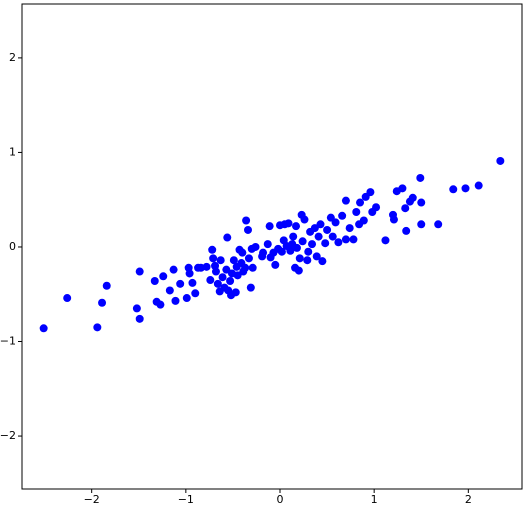 The height and width of the screenshot is (508, 524). What do you see at coordinates (92, 498) in the screenshot?
I see `x-tick-label: −2` at bounding box center [92, 498].